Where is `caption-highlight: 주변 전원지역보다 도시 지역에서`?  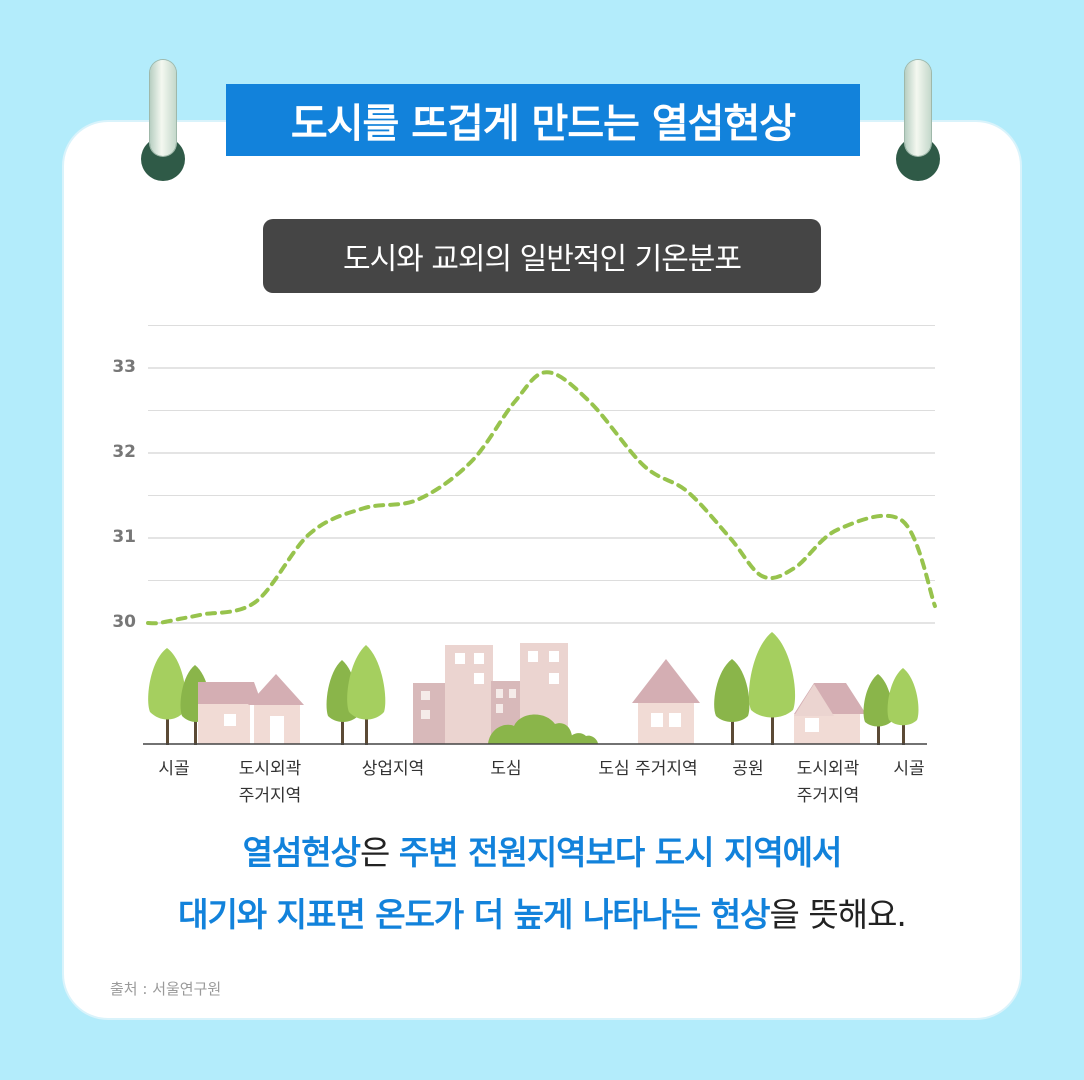 caption-highlight: 주변 전원지역보다 도시 지역에서 is located at coordinates (620, 852).